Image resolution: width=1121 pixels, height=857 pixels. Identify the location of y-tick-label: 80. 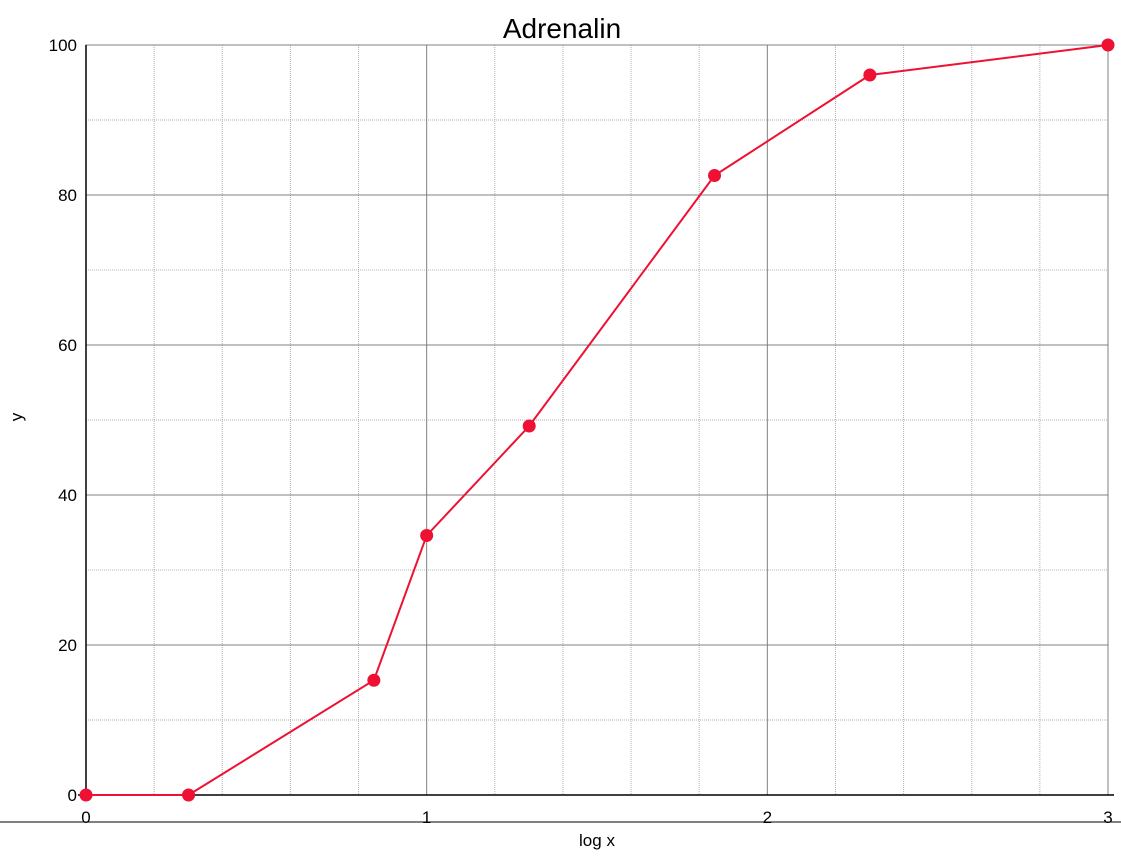
(67, 195).